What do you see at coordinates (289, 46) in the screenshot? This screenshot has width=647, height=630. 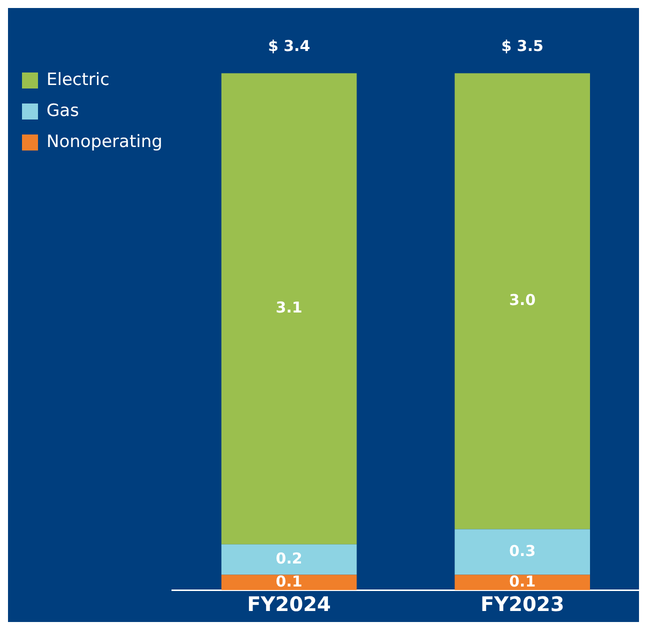 I see `total-label: $ 3.4` at bounding box center [289, 46].